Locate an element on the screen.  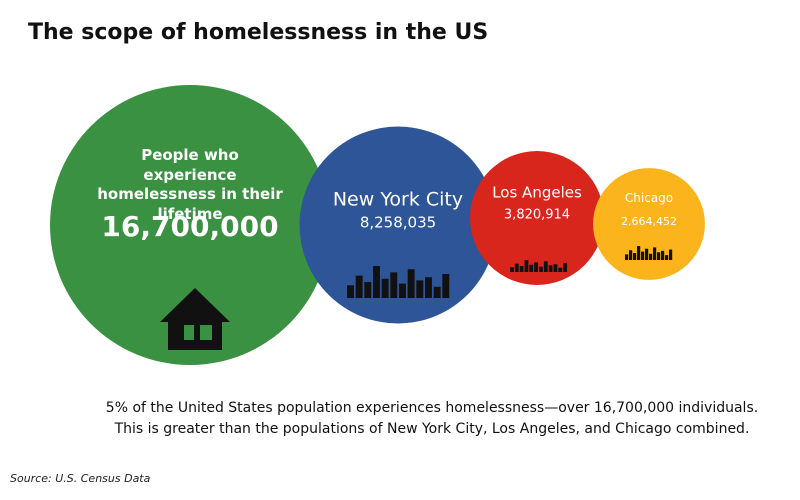
category-label: New York City is located at coordinates (398, 199).